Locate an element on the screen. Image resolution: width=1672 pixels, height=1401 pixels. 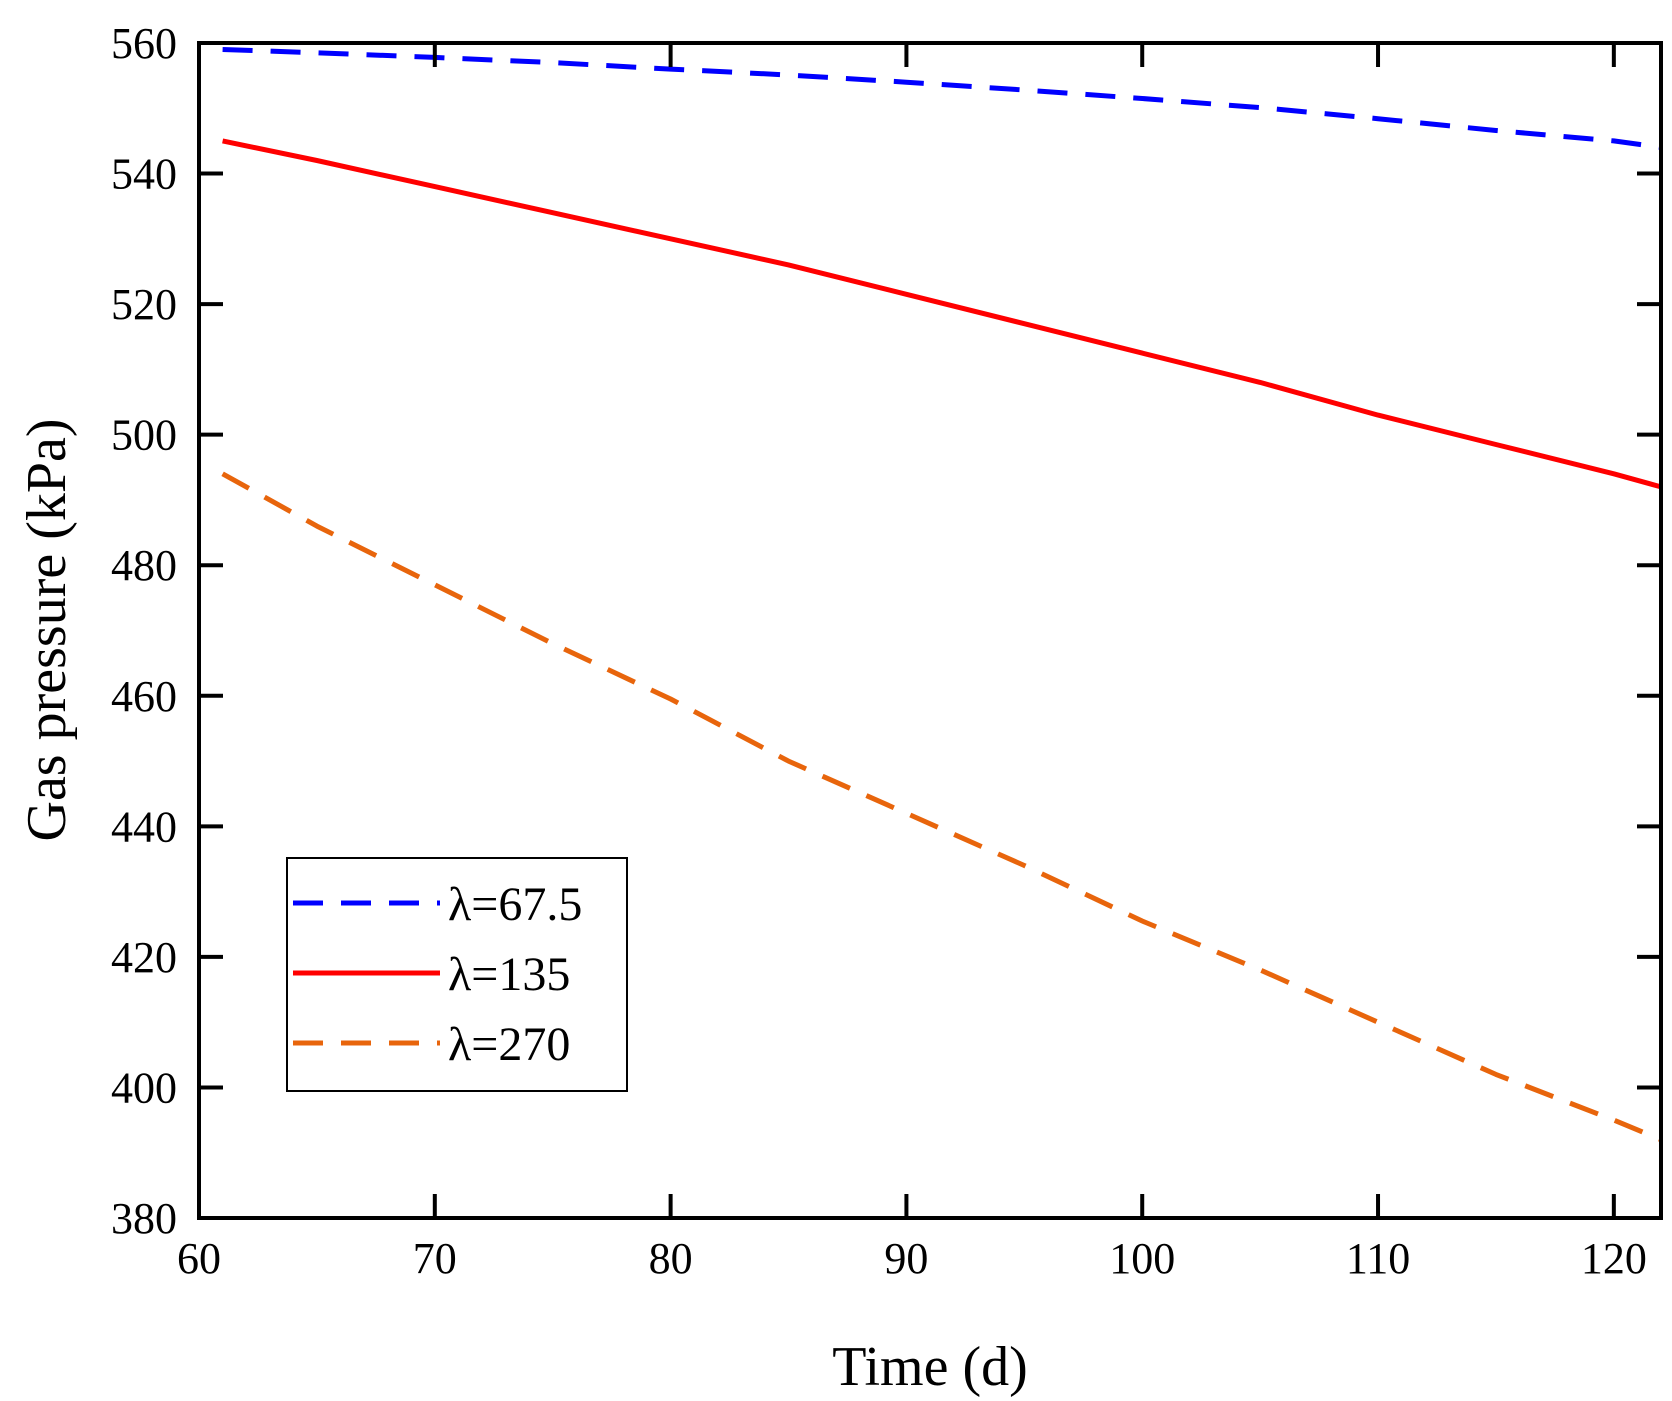
y-tick-label: 460 is located at coordinates (144, 696).